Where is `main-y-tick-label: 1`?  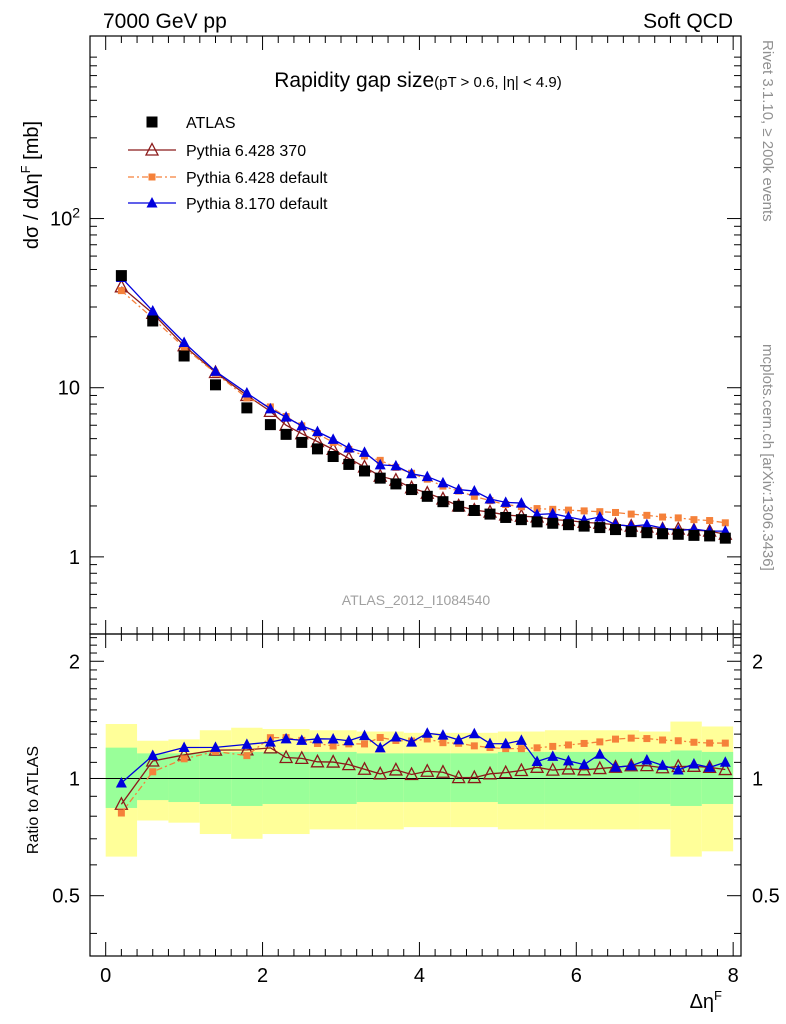
main-y-tick-label: 1 is located at coordinates (74, 558).